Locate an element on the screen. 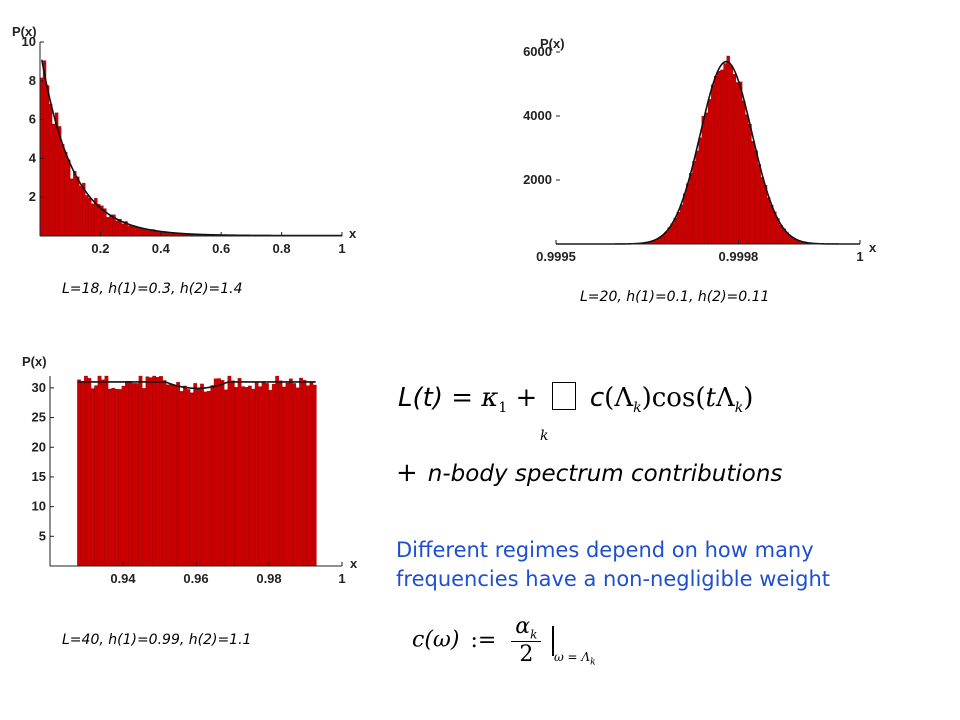 This screenshot has height=720, width=960. chart1-bars is located at coordinates (191, 148).